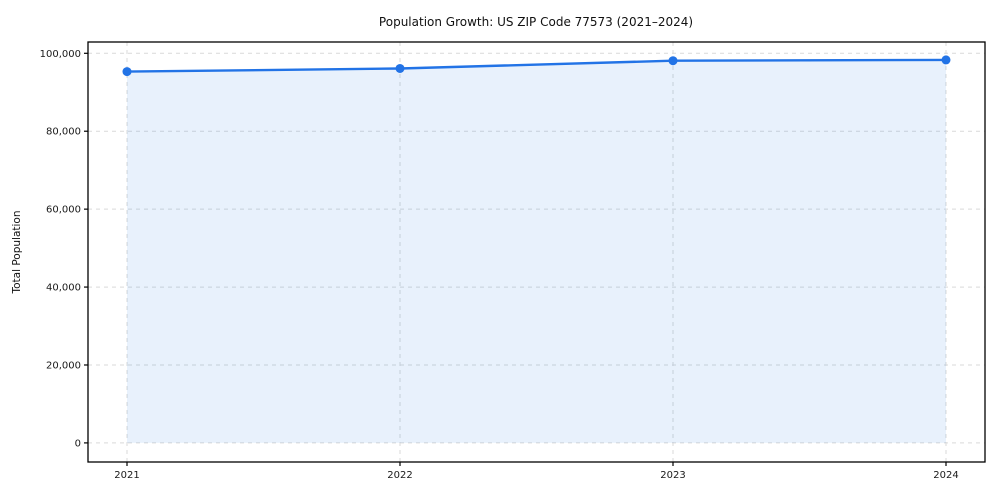 The width and height of the screenshot is (1000, 500). What do you see at coordinates (63, 132) in the screenshot?
I see `y-tick-label: 80,000` at bounding box center [63, 132].